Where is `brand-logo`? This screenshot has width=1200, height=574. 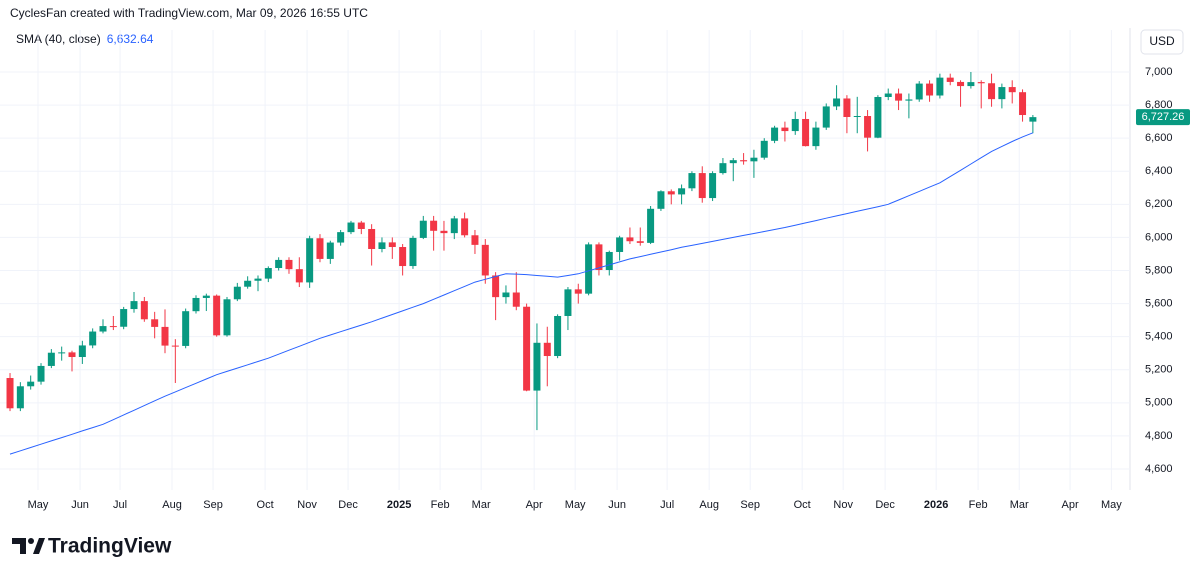
brand-logo is located at coordinates (28, 546).